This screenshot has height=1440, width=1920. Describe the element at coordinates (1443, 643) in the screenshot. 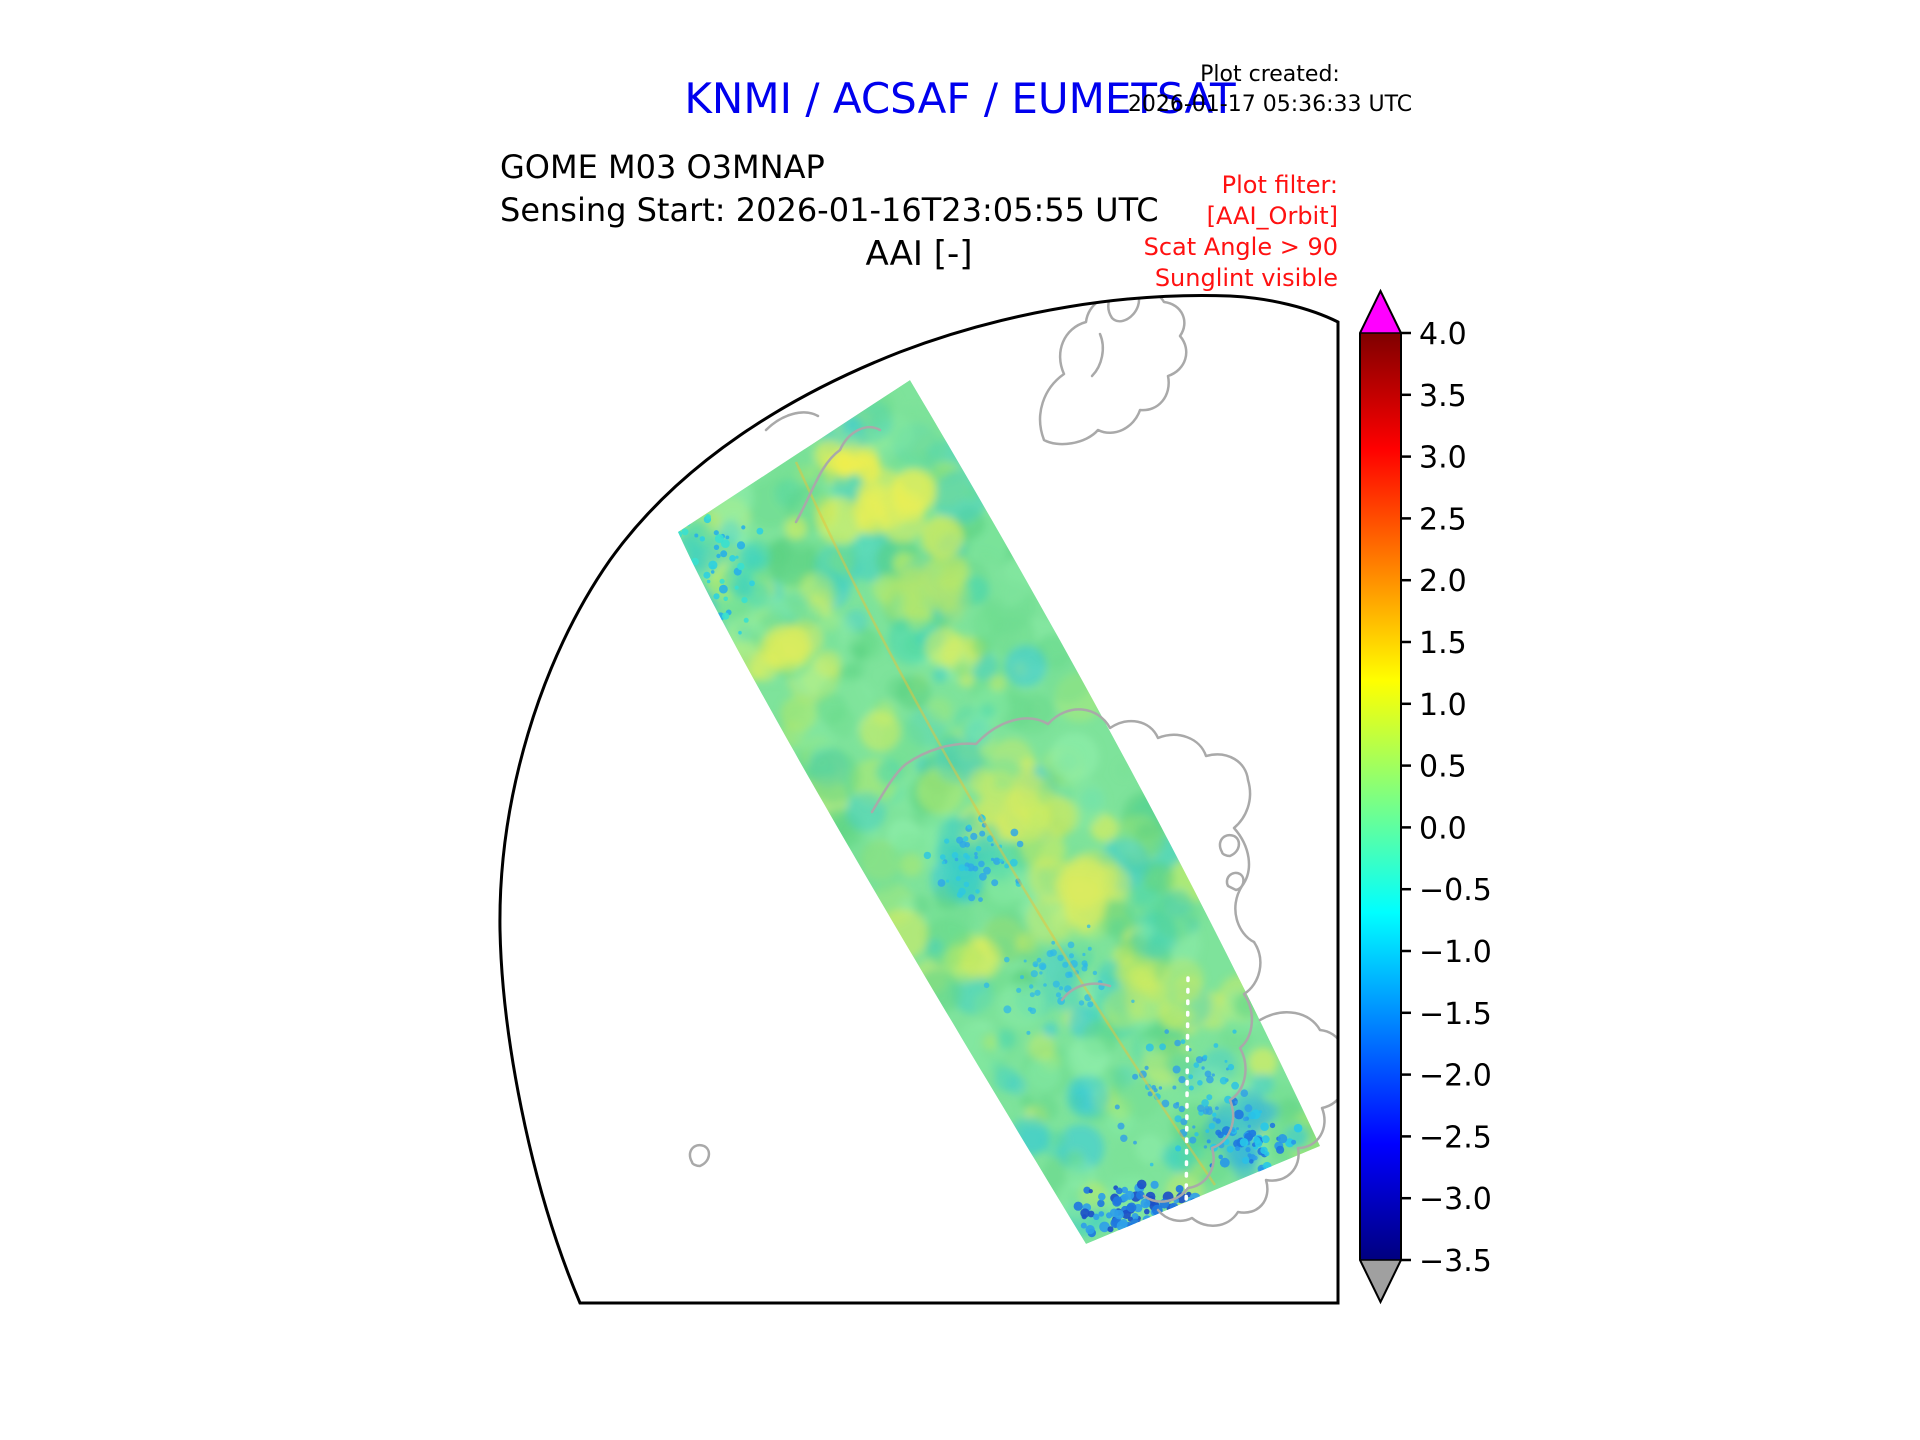

I see `colorbar-tick-label: 1.5` at that location.